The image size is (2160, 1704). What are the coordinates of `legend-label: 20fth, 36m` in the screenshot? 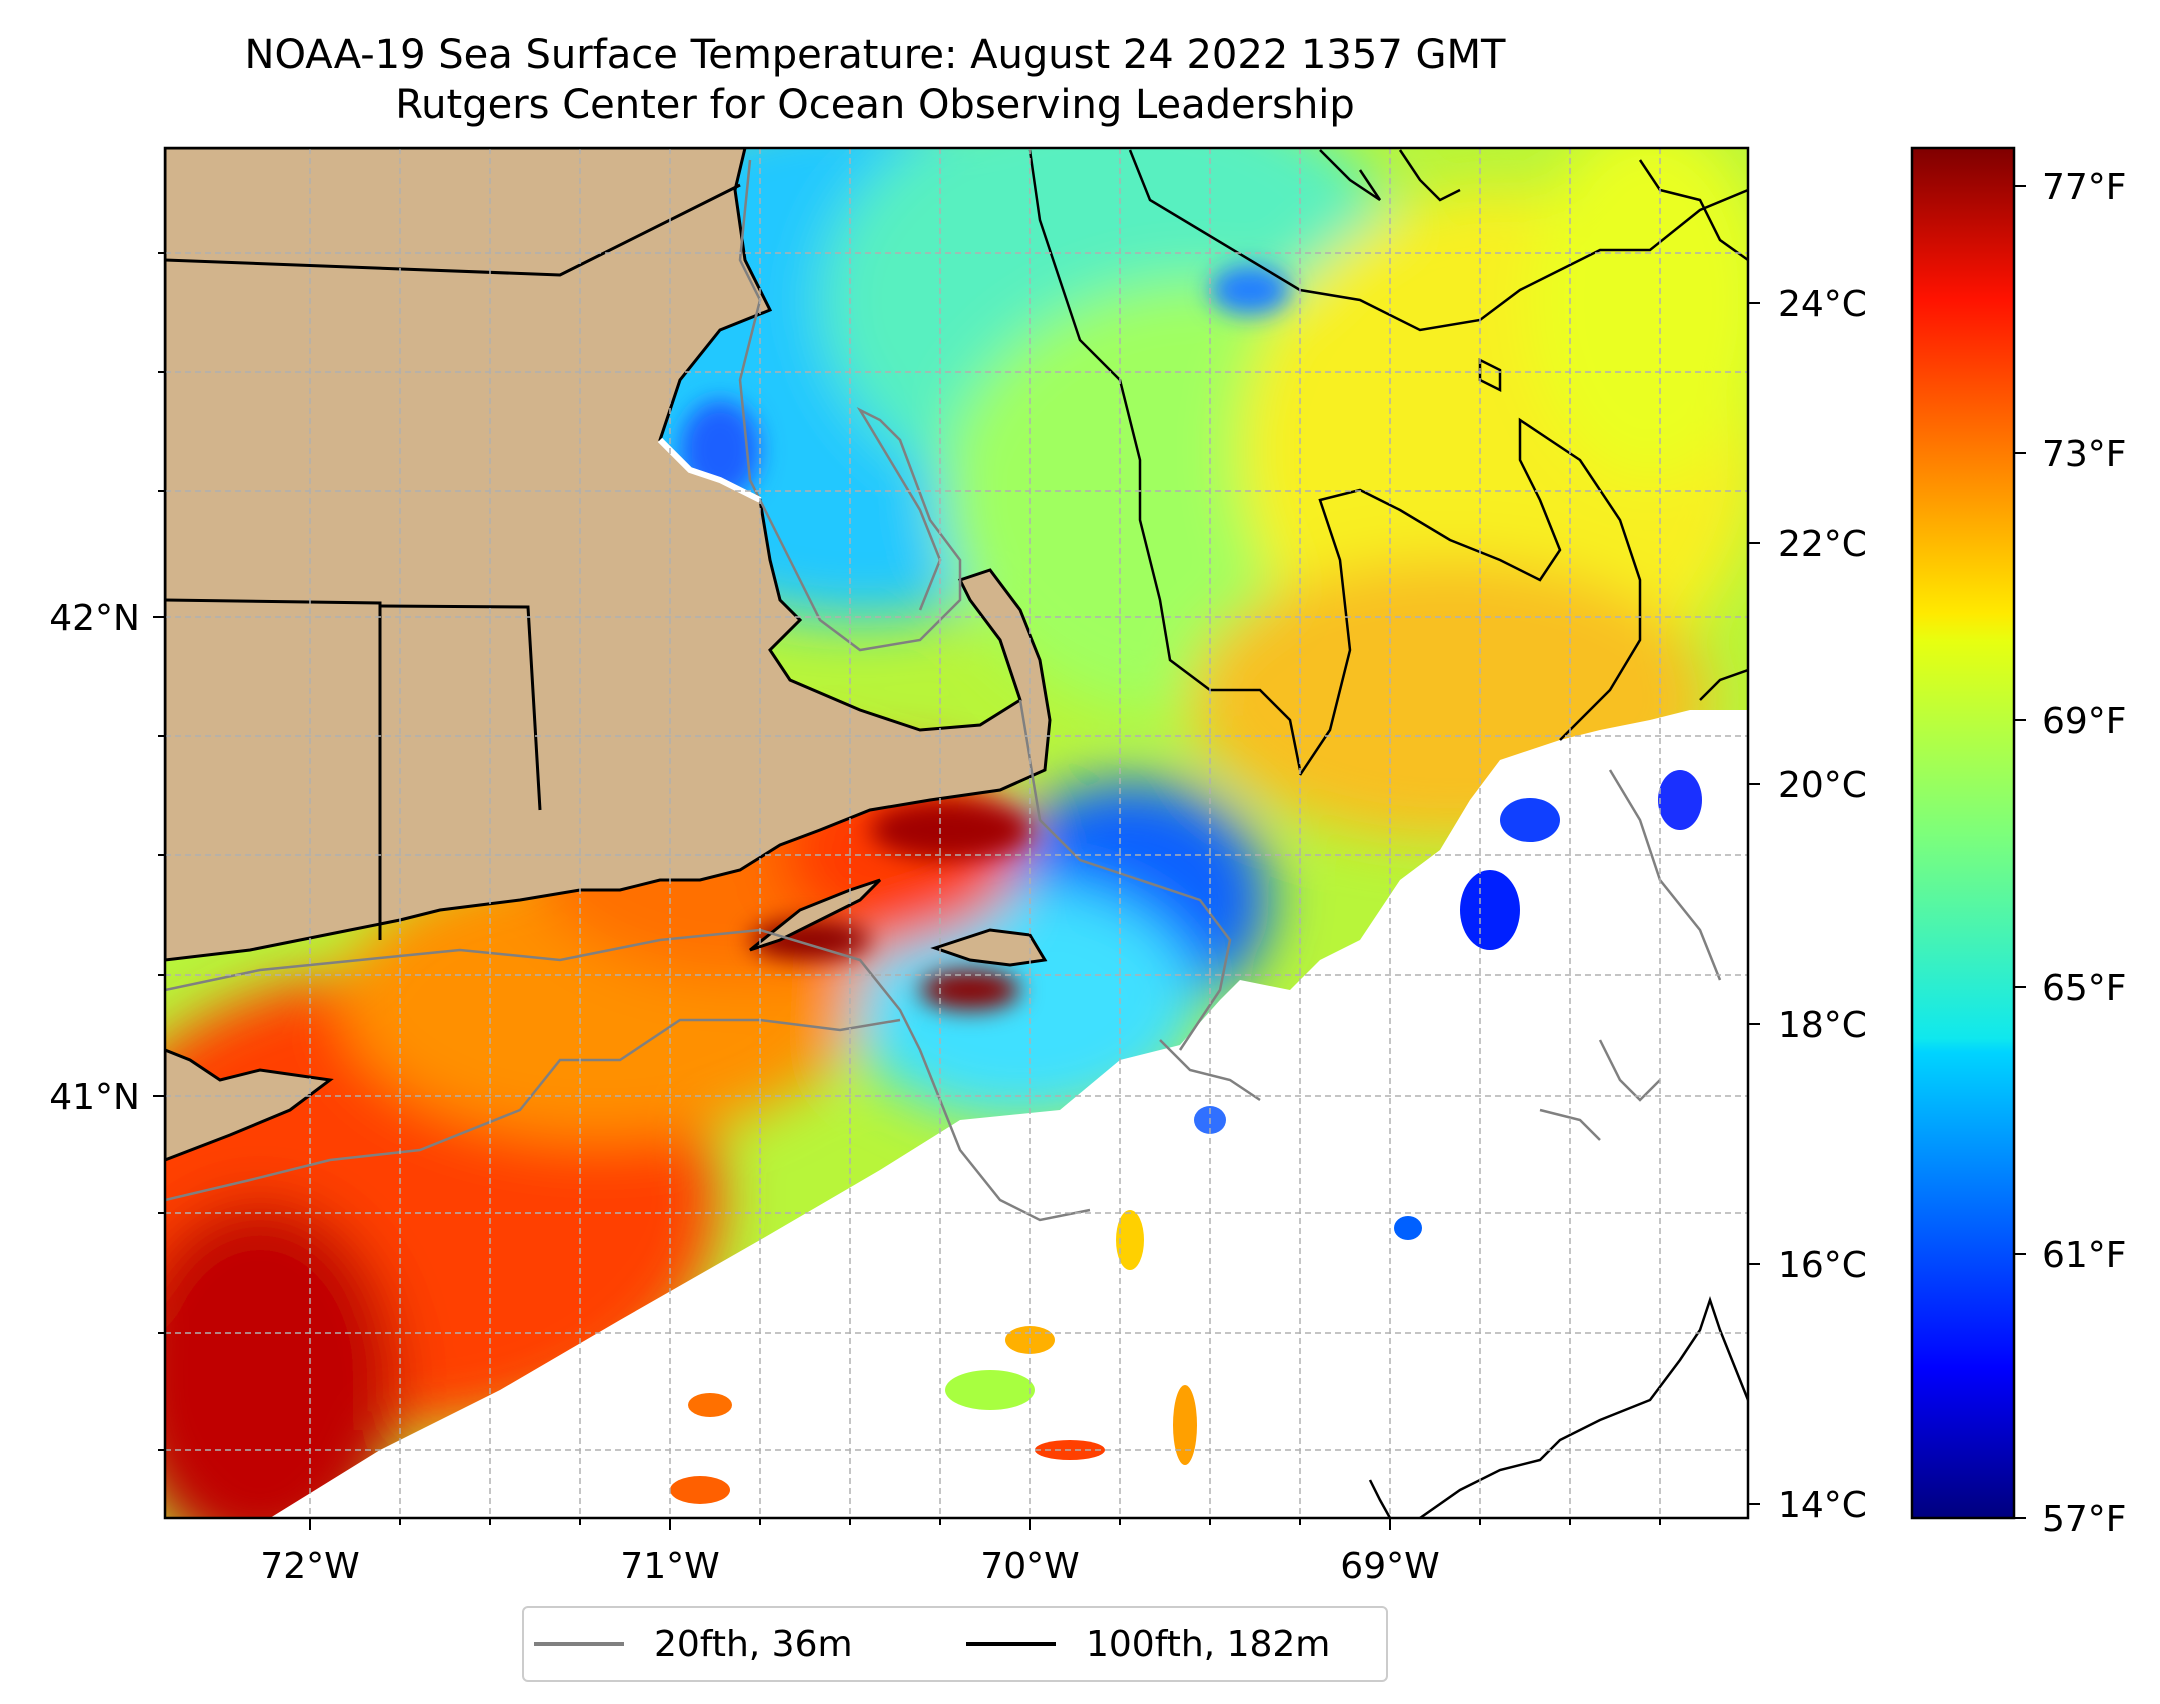 It's located at (753, 1644).